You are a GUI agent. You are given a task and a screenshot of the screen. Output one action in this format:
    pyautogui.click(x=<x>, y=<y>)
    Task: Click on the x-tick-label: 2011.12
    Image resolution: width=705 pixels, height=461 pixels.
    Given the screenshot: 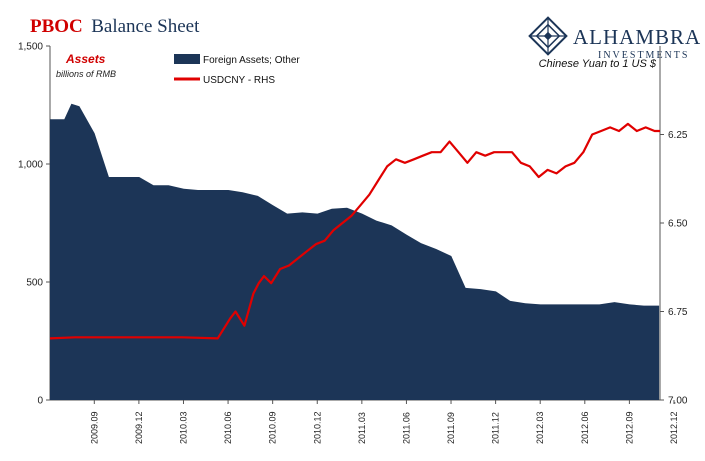 What is the action you would take?
    pyautogui.click(x=496, y=428)
    